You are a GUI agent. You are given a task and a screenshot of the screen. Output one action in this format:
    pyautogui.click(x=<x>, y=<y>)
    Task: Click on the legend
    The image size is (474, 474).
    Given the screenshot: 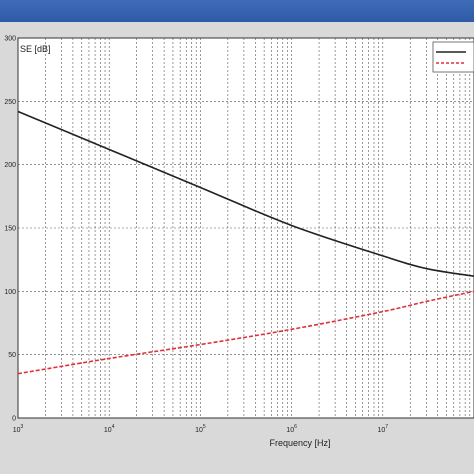 What is the action you would take?
    pyautogui.click(x=453, y=57)
    